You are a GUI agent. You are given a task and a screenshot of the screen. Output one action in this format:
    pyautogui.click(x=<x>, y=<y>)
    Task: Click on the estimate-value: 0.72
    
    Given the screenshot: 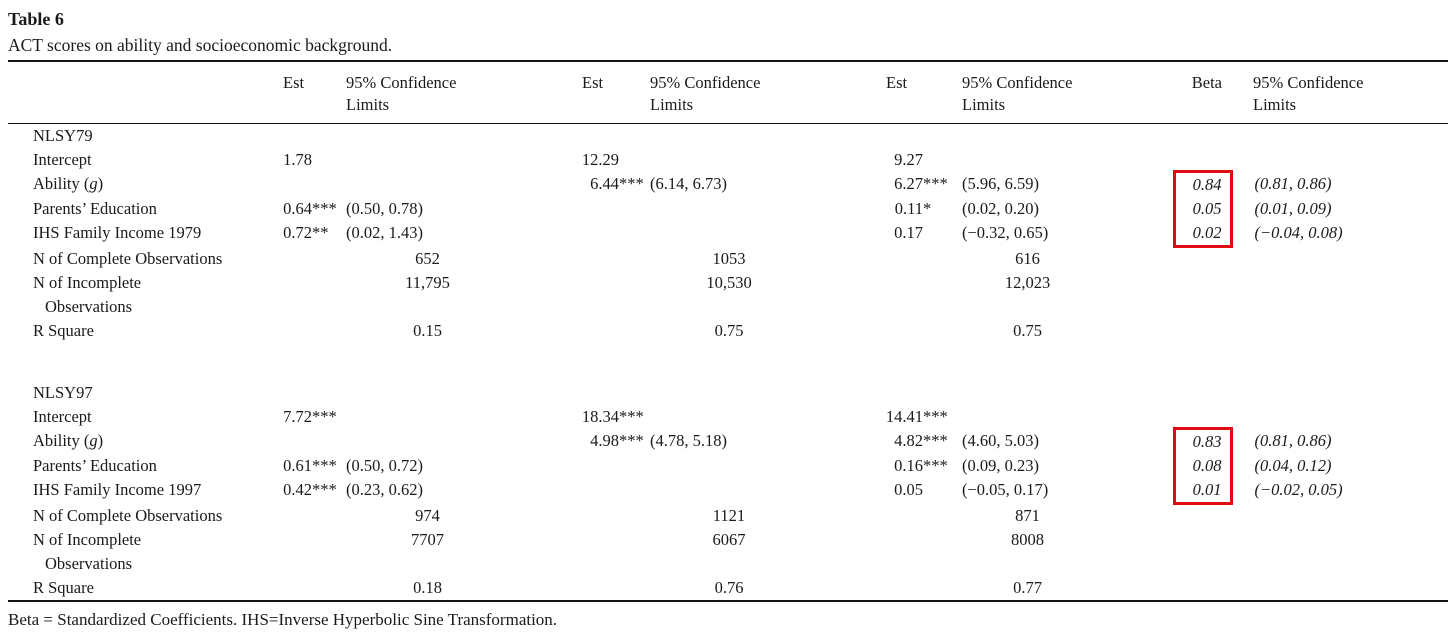 What is the action you would take?
    pyautogui.click(x=297, y=232)
    